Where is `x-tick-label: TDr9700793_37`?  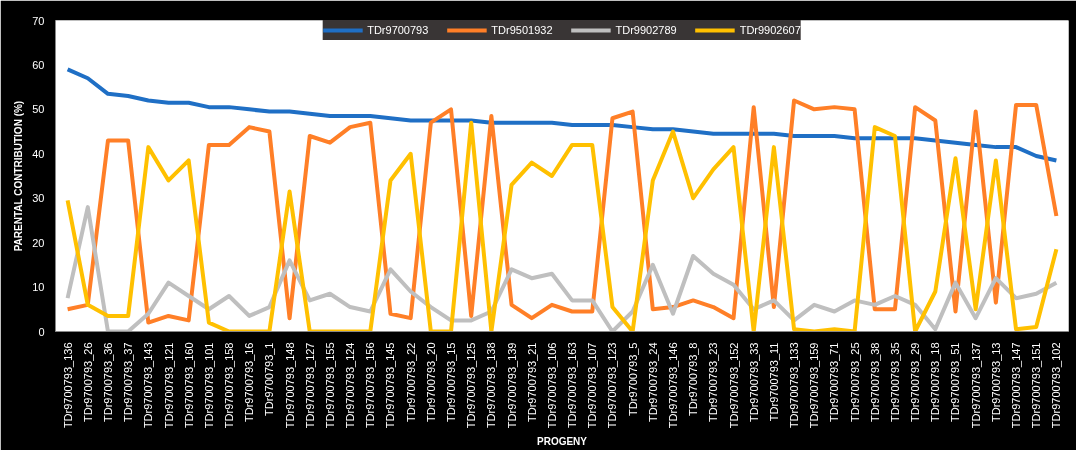 x-tick-label: TDr9700793_37 is located at coordinates (128, 382).